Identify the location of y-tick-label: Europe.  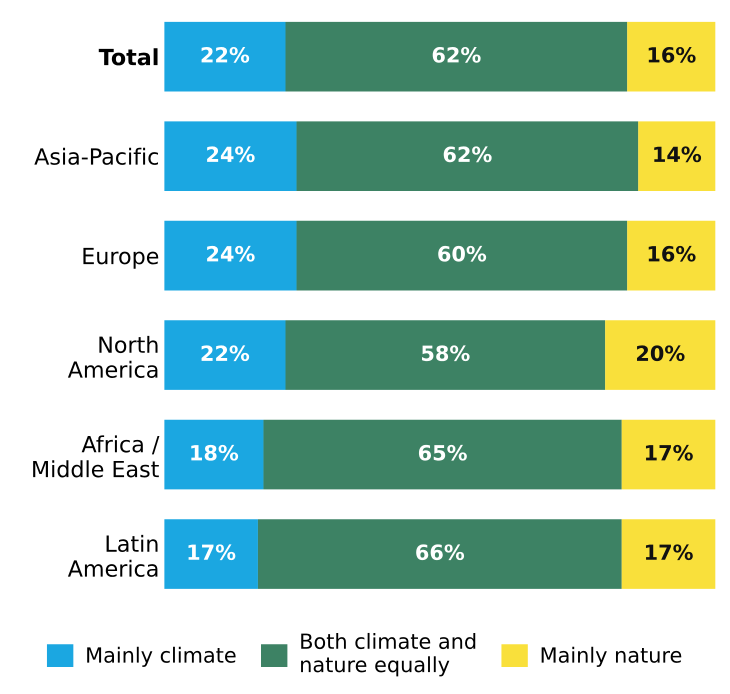
(120, 258).